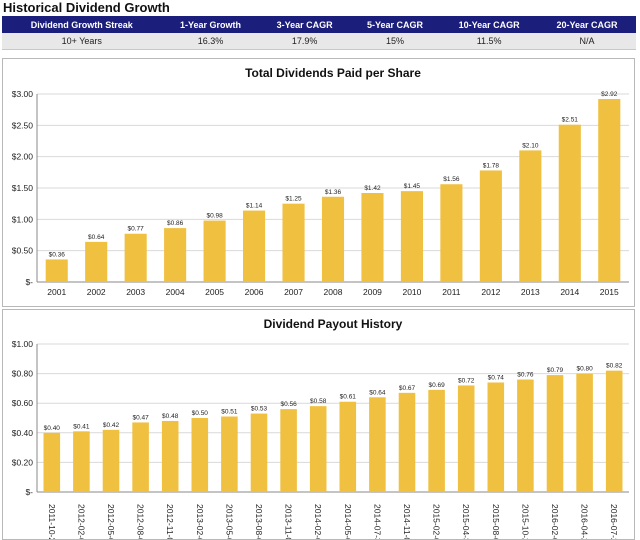 Image resolution: width=640 pixels, height=540 pixels. Describe the element at coordinates (570, 120) in the screenshot. I see `data-label: $2.51` at that location.